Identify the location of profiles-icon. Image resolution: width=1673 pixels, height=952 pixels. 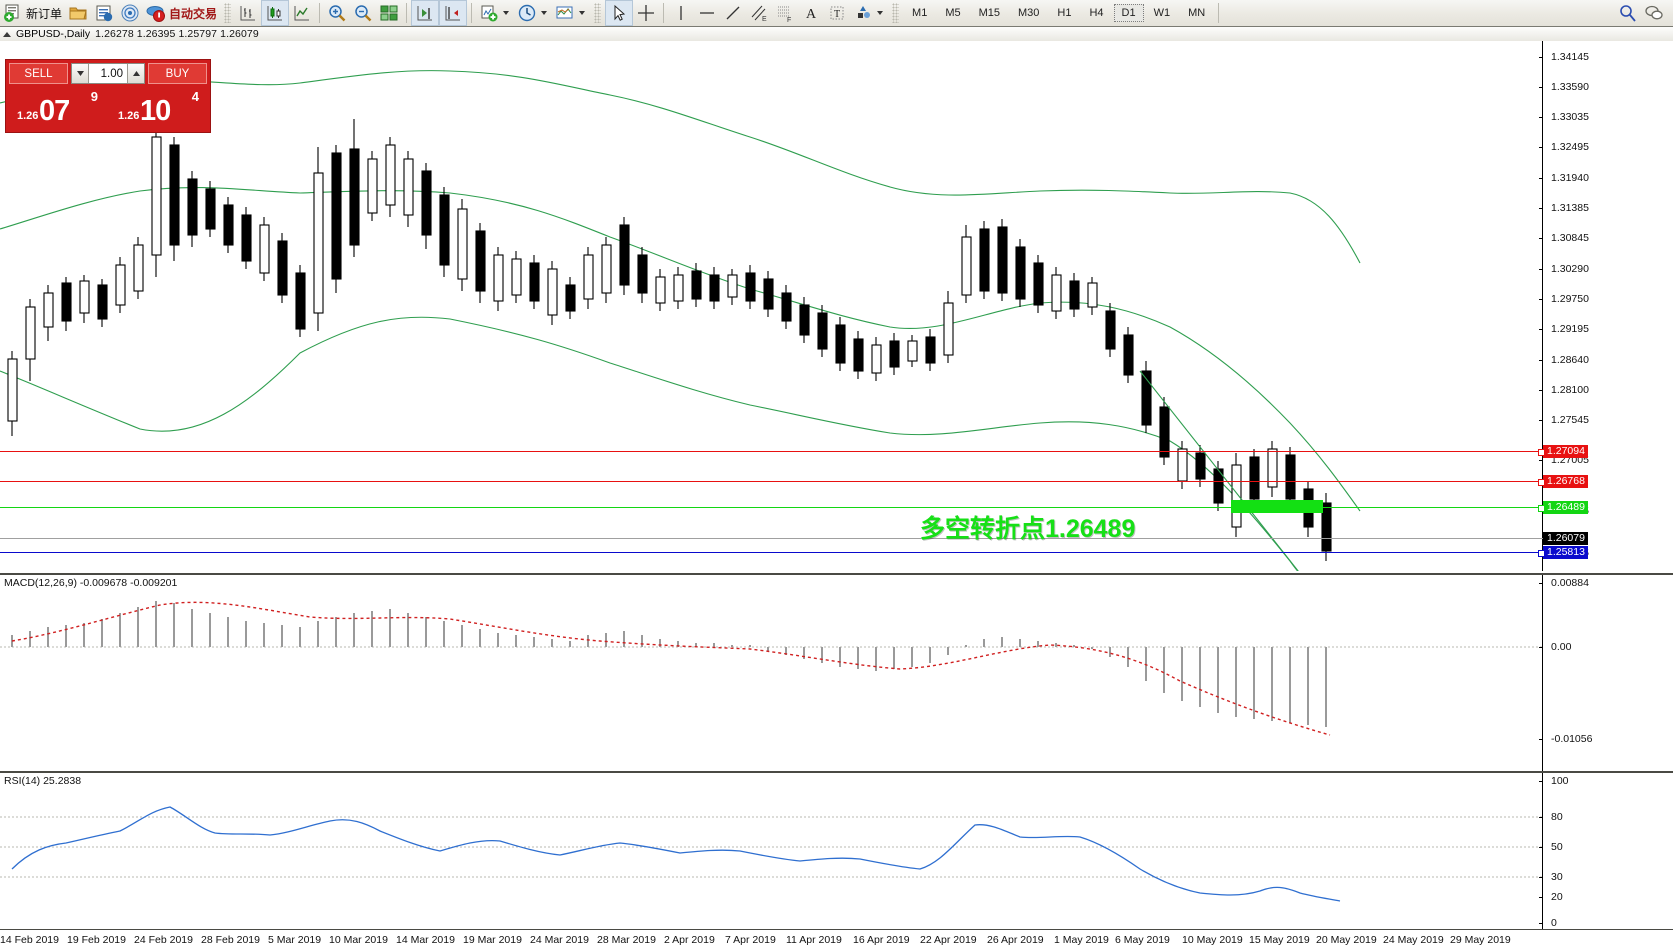
(104, 13).